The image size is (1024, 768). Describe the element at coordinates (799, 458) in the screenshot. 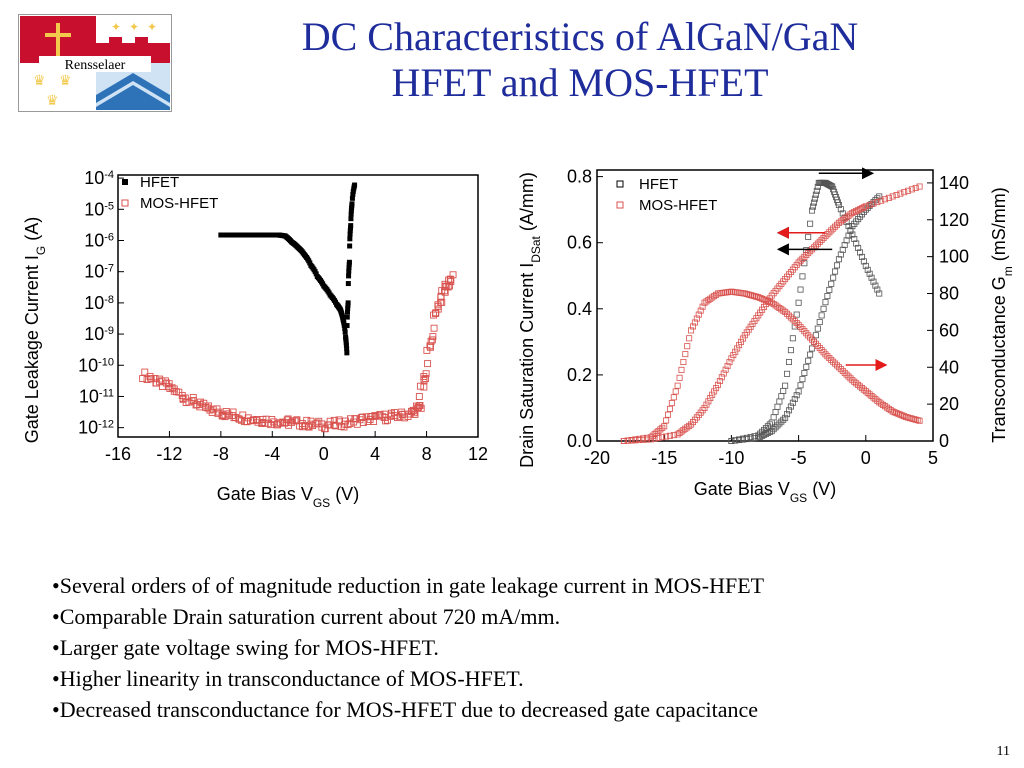

I see `x-tick-label: -5` at that location.